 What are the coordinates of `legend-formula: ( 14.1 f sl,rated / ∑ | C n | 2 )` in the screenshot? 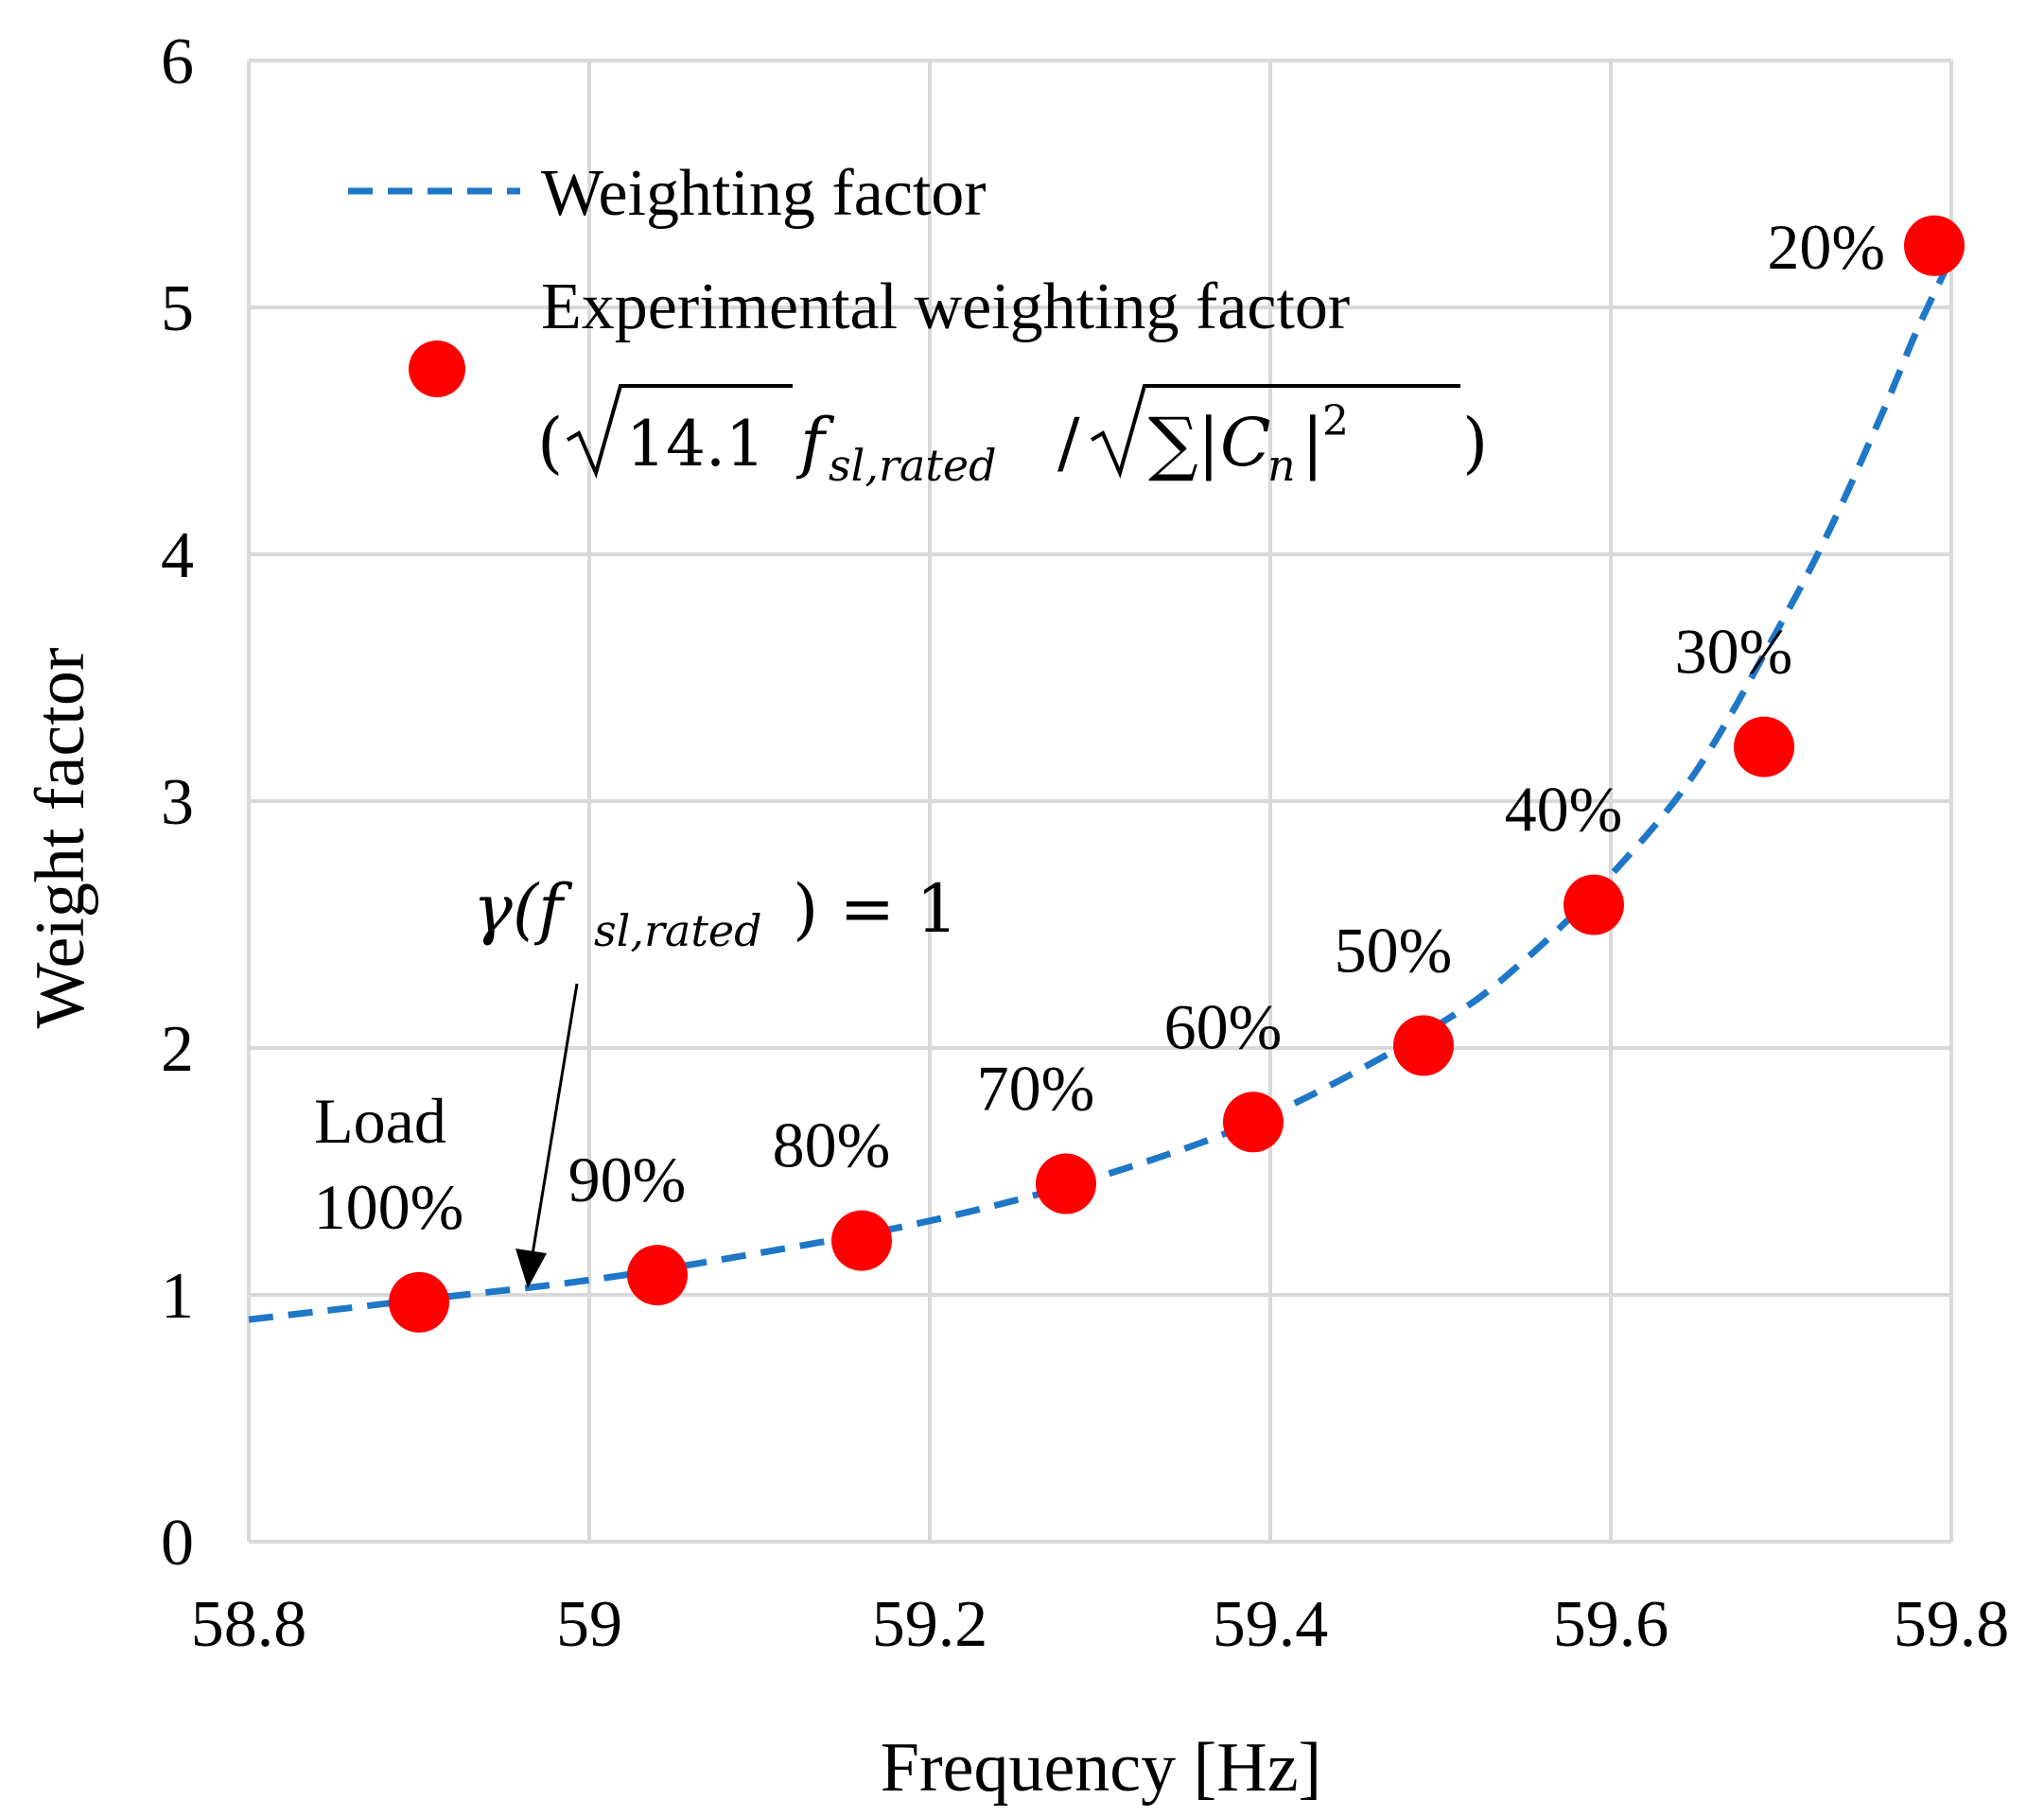 It's located at (1012, 437).